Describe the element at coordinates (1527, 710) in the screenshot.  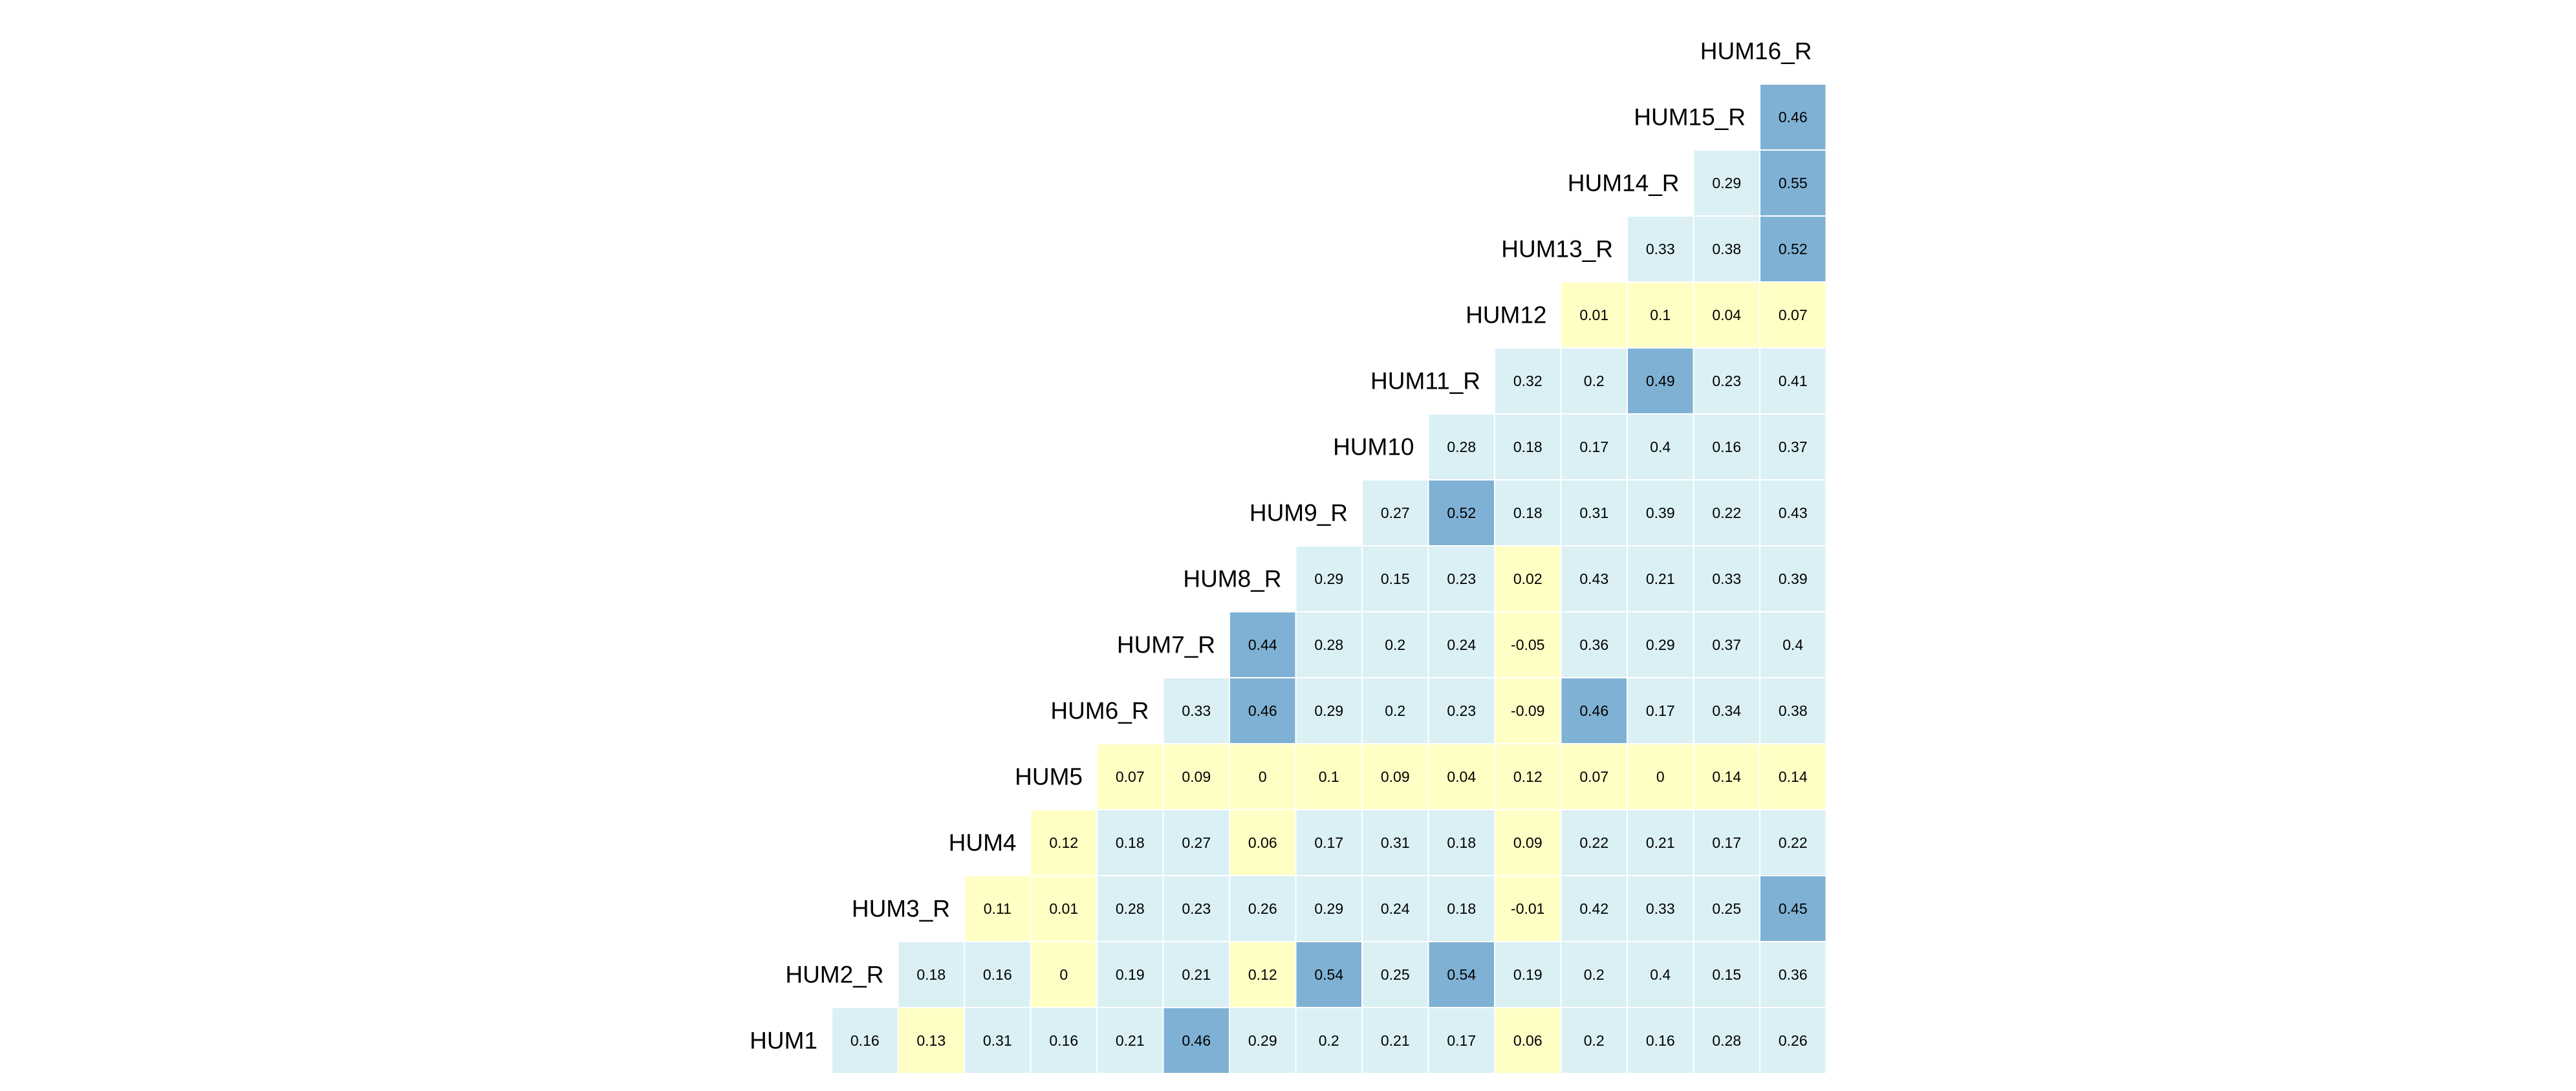
I see `heatmap-cell-value: -0.09` at that location.